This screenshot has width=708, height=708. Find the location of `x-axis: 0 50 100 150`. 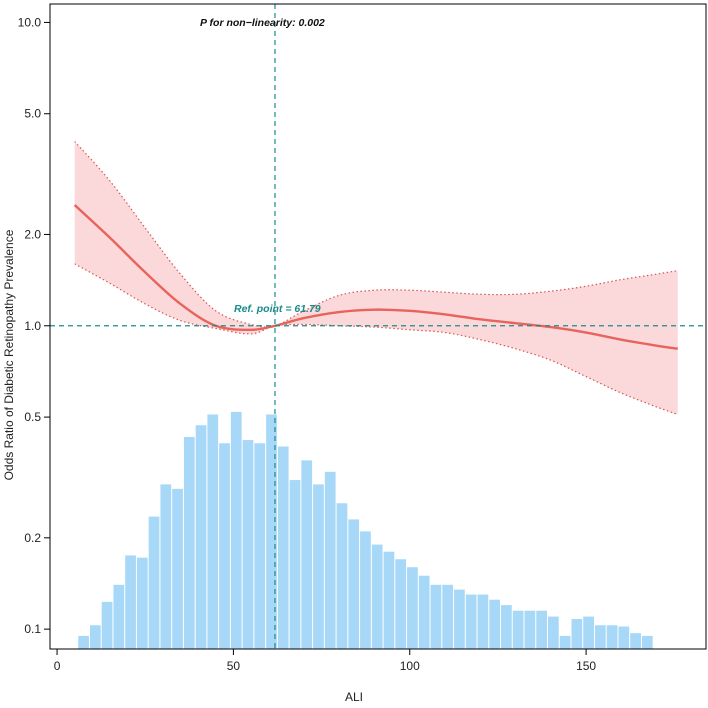

x-axis: 0 50 100 150 is located at coordinates (325, 661).